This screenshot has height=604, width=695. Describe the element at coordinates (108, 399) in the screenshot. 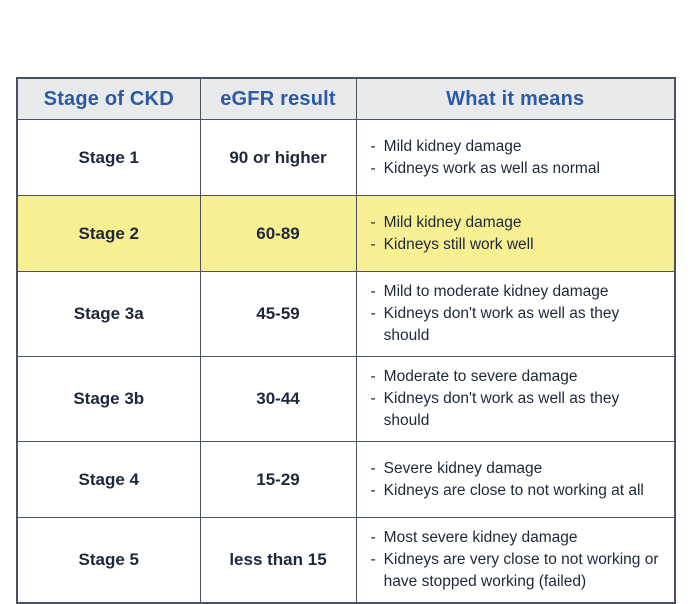

I see `stage-cell: Stage 3b` at that location.